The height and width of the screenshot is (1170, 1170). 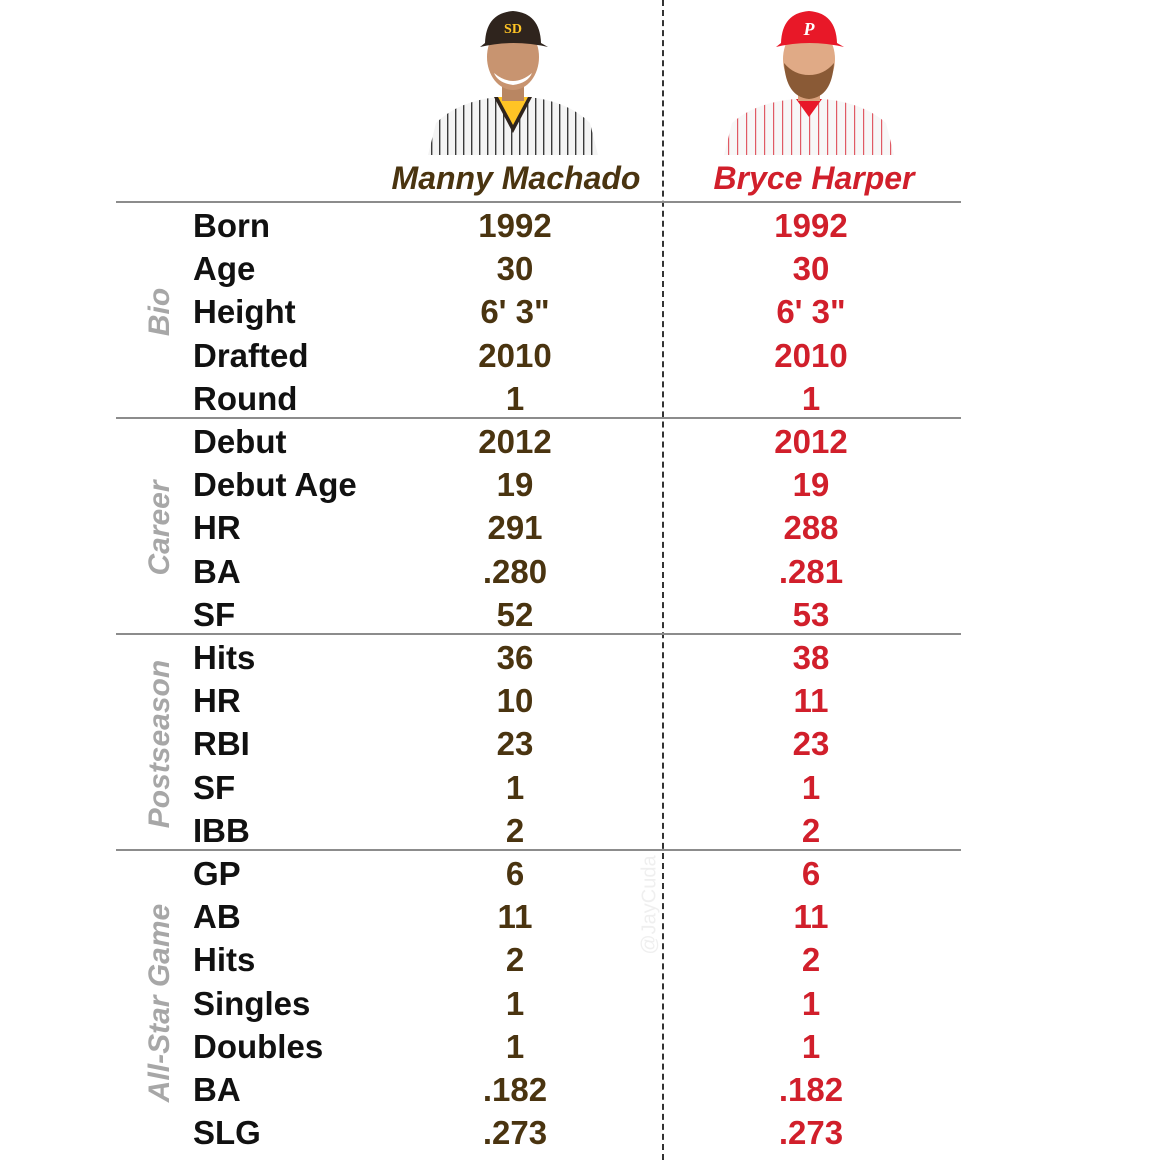 What do you see at coordinates (811, 269) in the screenshot?
I see `harper-value: 30` at bounding box center [811, 269].